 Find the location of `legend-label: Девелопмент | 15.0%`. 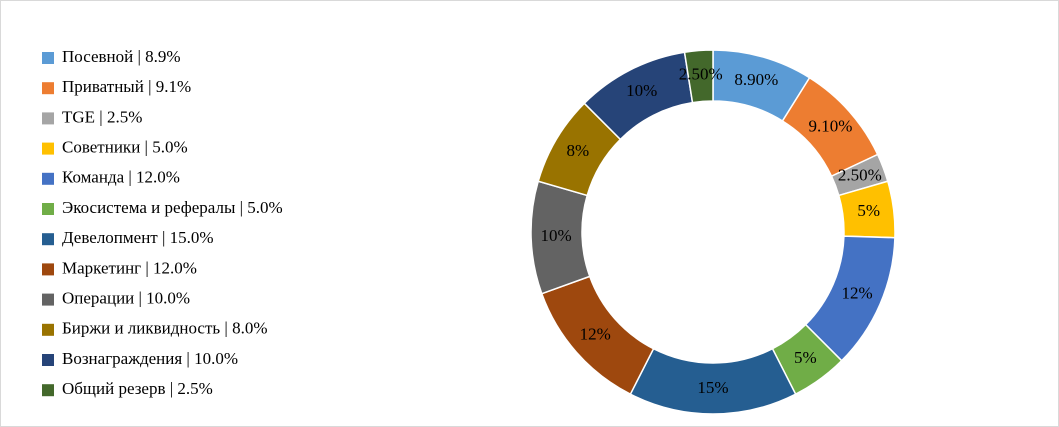

legend-label: Девелопмент | 15.0% is located at coordinates (138, 237).